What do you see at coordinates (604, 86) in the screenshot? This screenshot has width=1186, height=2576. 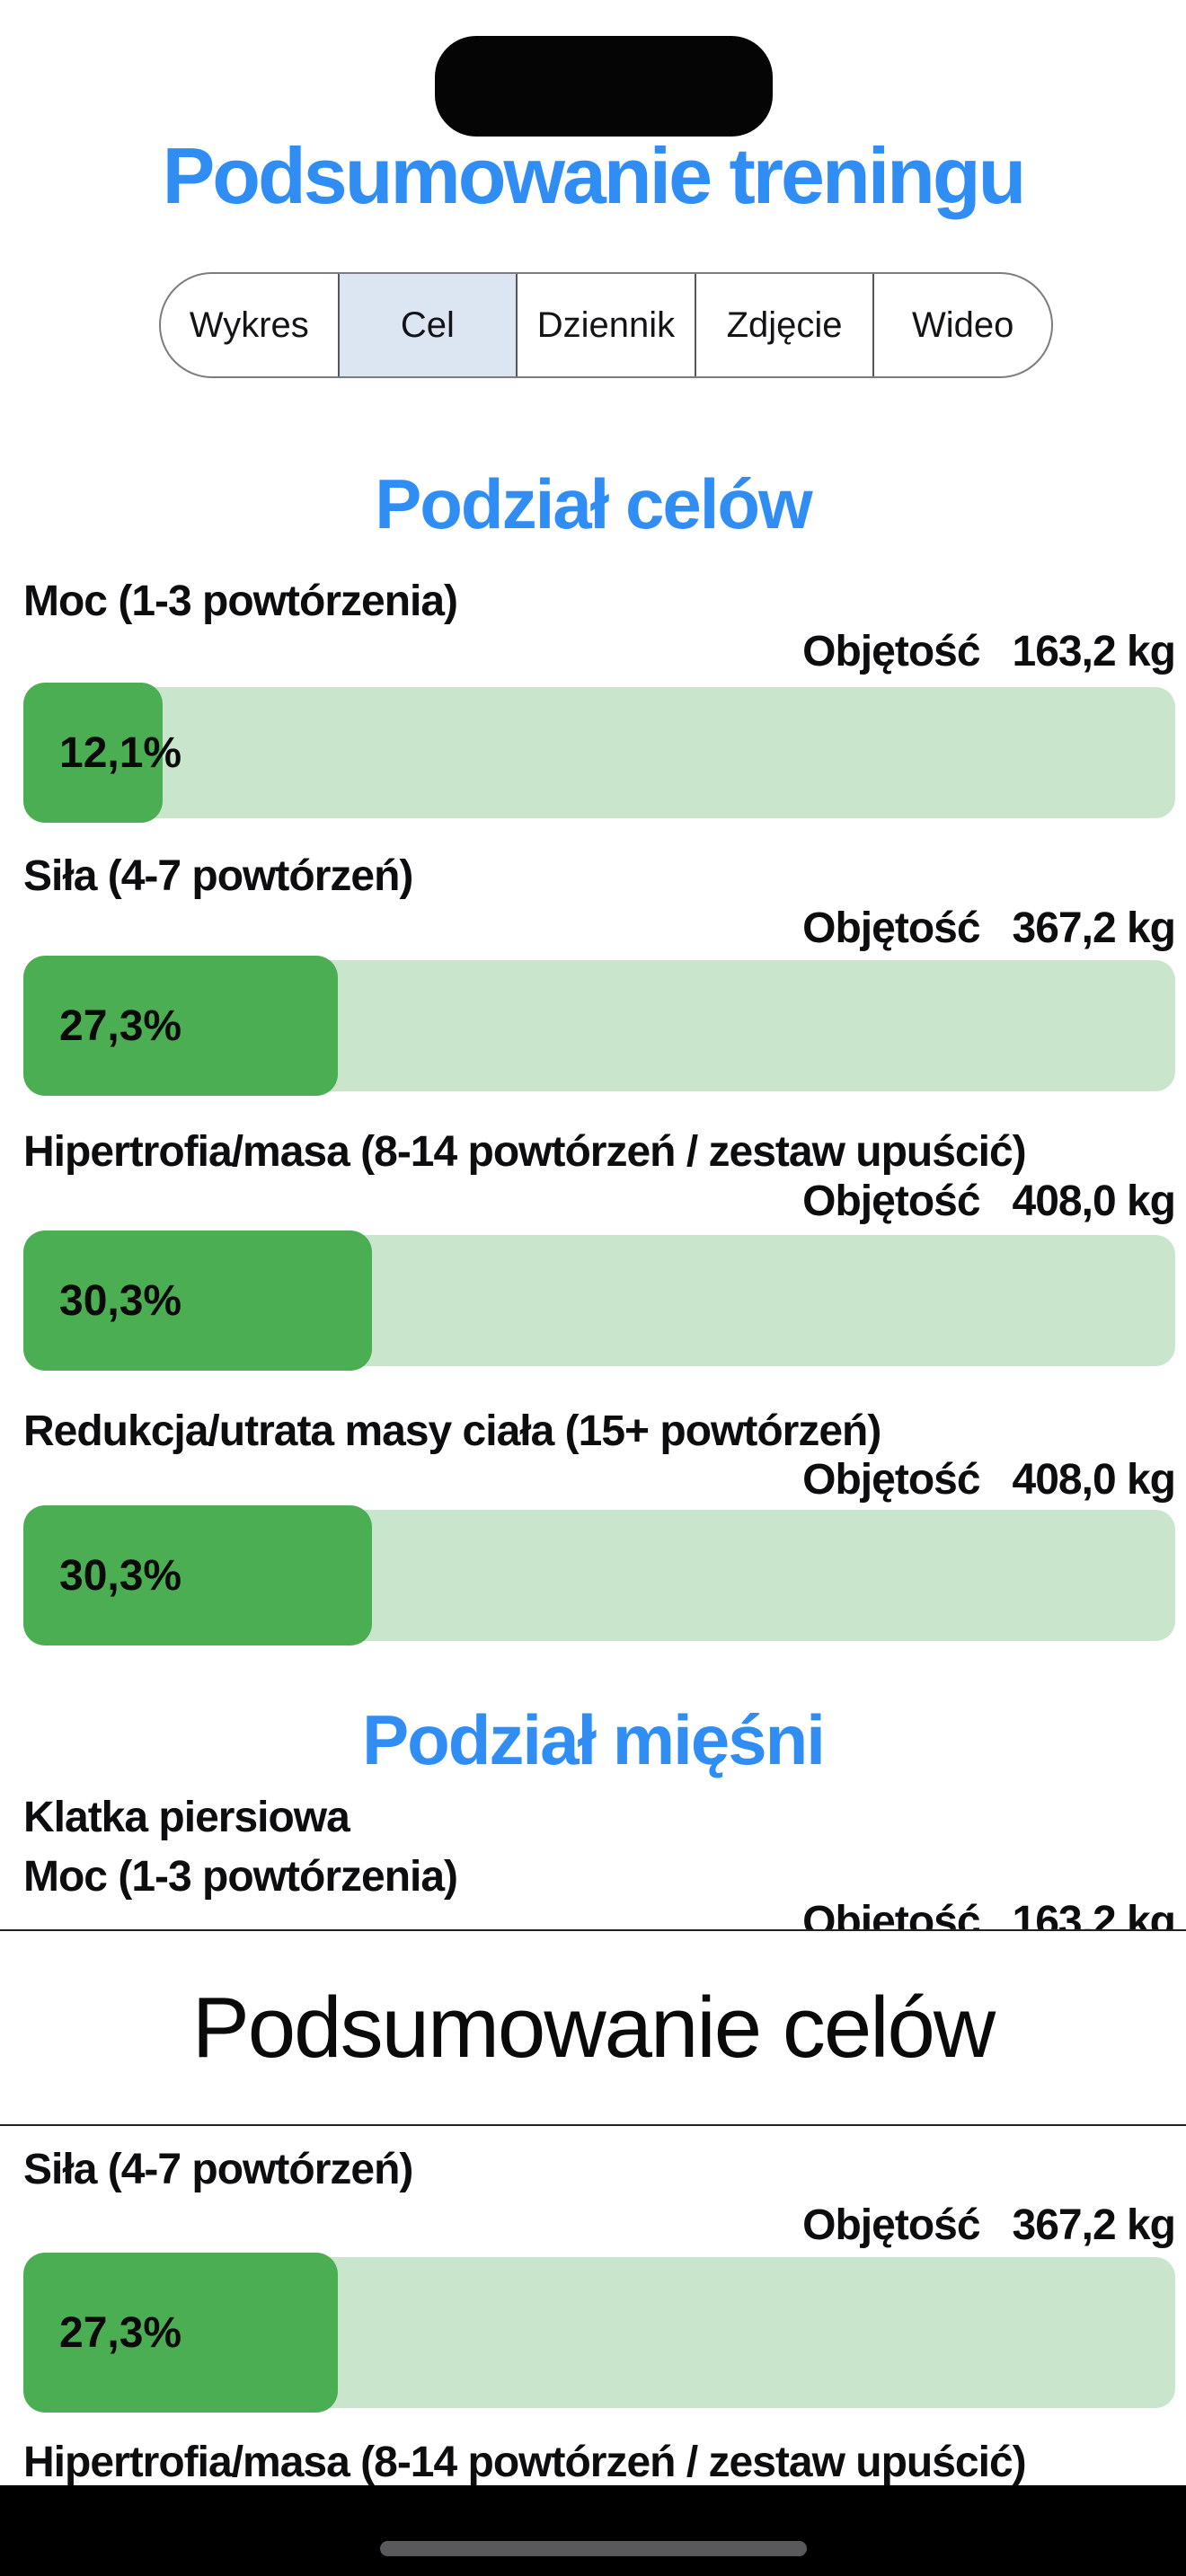 I see `redacted-area` at bounding box center [604, 86].